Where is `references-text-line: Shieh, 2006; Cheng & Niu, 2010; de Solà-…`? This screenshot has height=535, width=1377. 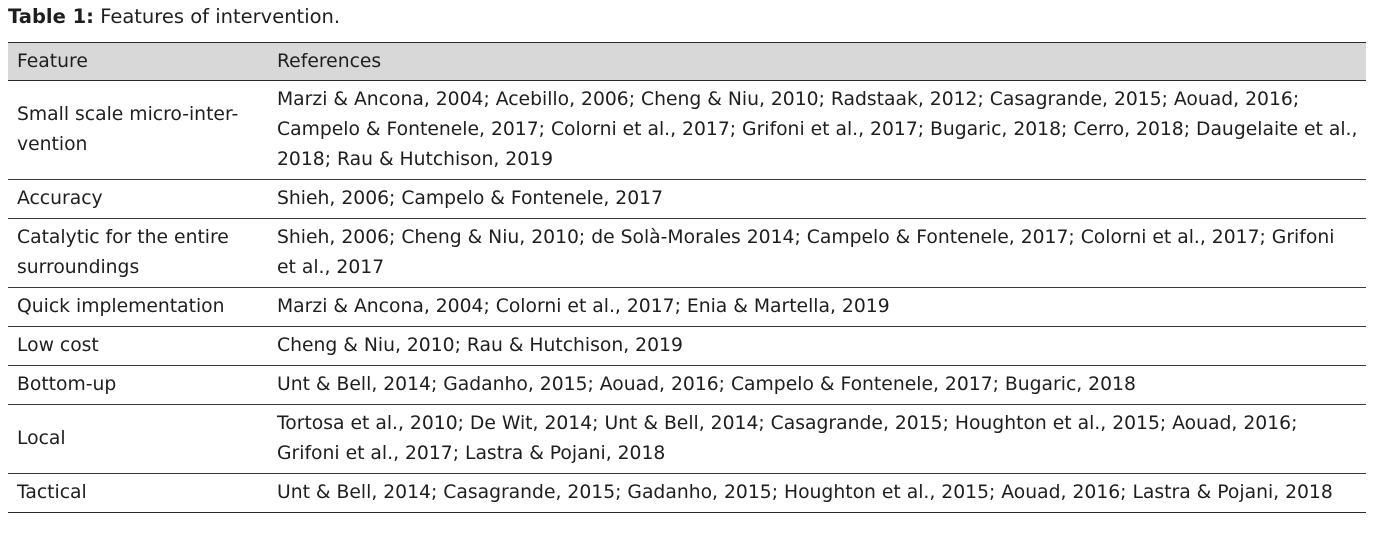
references-text-line: Shieh, 2006; Cheng & Niu, 2010; de Solà-… is located at coordinates (806, 237).